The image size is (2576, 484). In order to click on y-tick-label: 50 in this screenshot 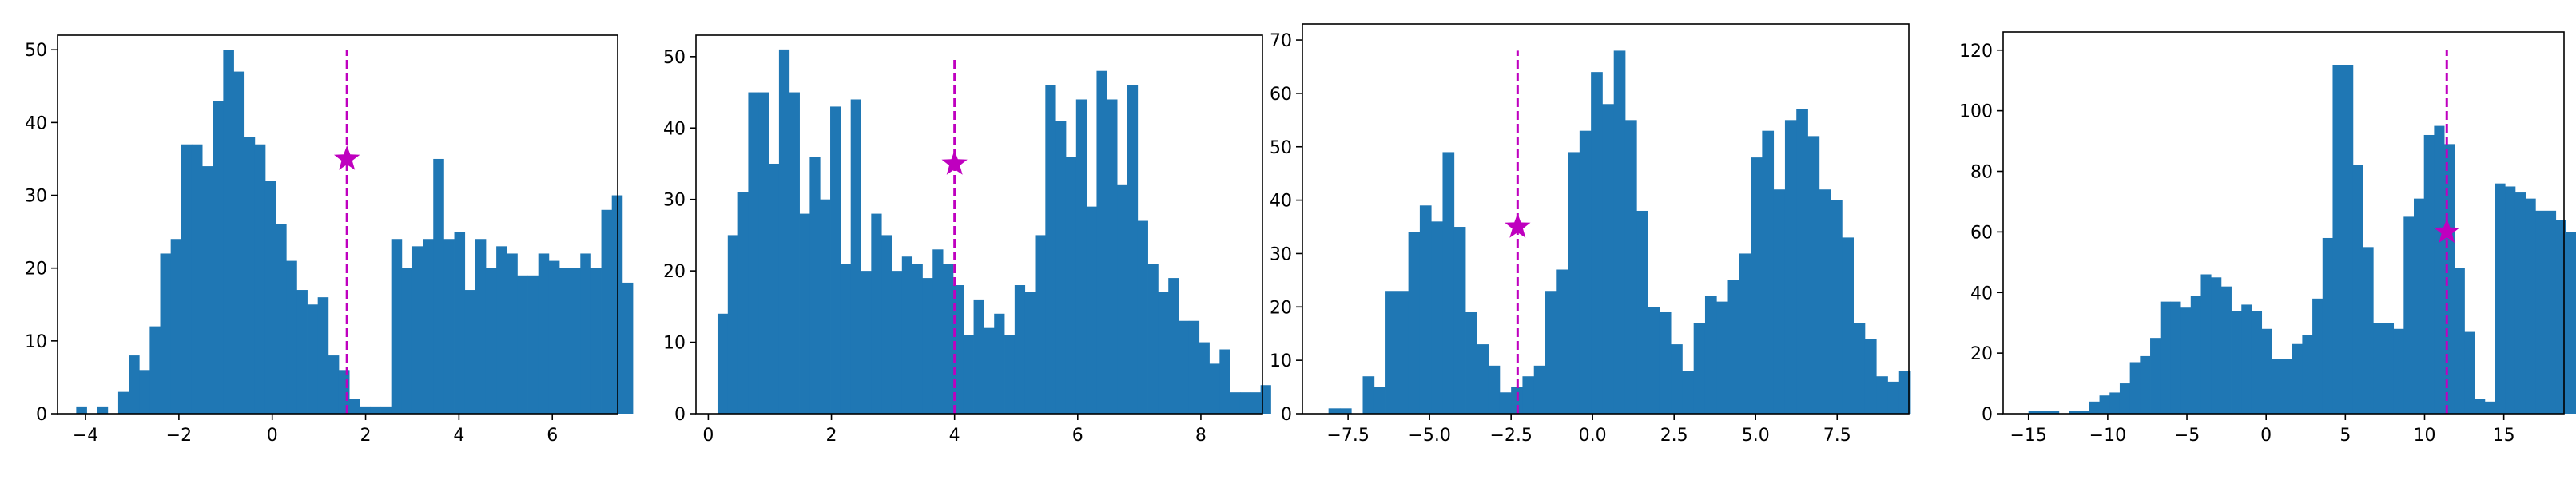, I will do `click(1281, 148)`.